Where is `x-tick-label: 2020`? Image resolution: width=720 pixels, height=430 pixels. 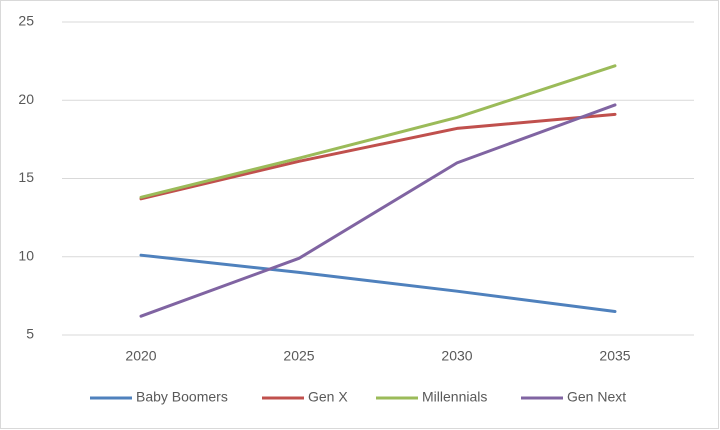
x-tick-label: 2020 is located at coordinates (140, 356).